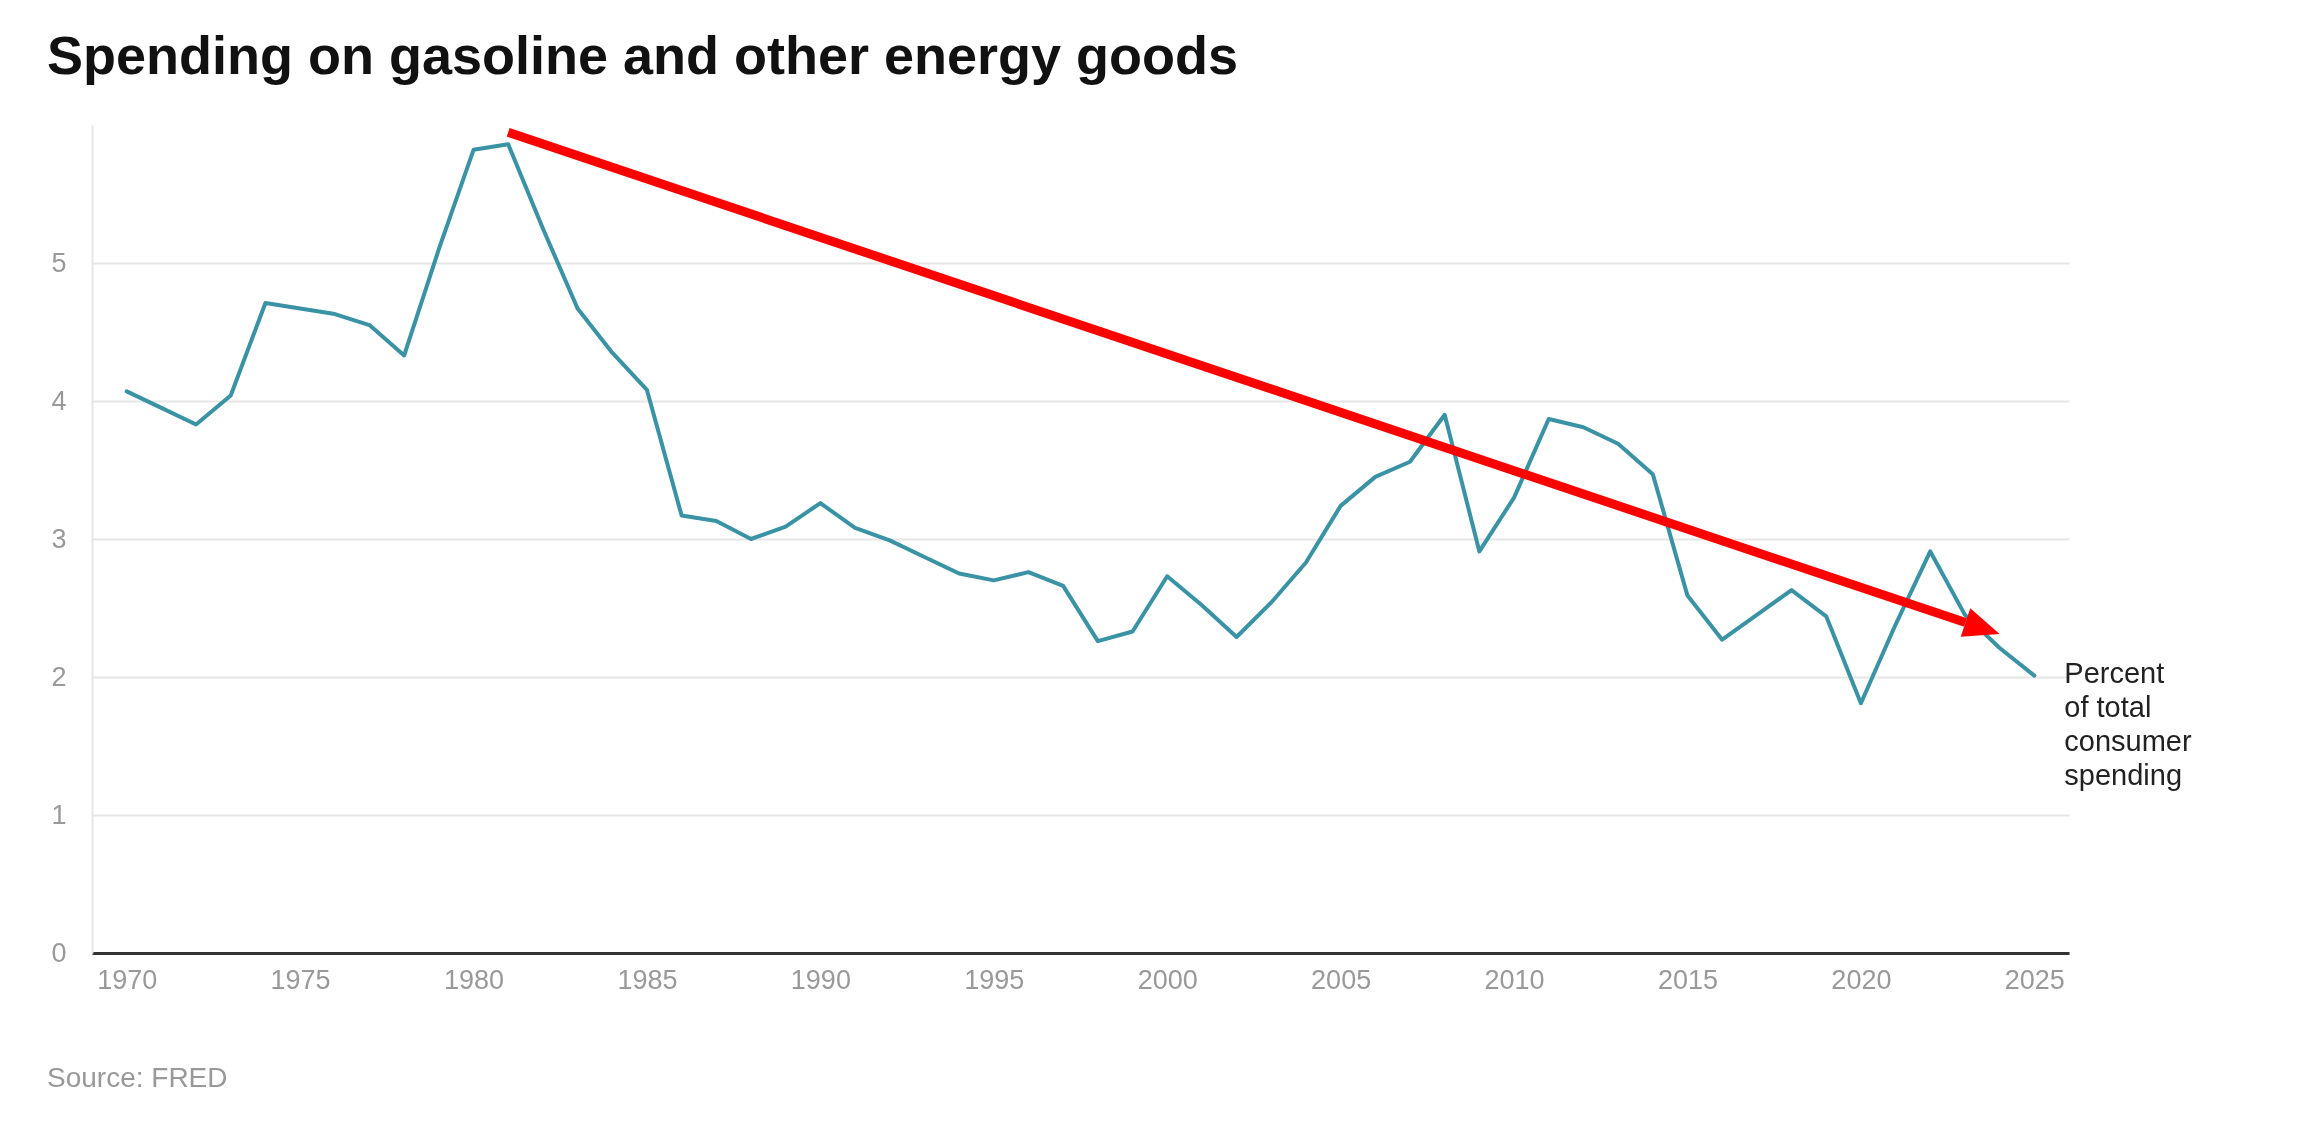  What do you see at coordinates (59, 538) in the screenshot?
I see `y-tick-label: 3` at bounding box center [59, 538].